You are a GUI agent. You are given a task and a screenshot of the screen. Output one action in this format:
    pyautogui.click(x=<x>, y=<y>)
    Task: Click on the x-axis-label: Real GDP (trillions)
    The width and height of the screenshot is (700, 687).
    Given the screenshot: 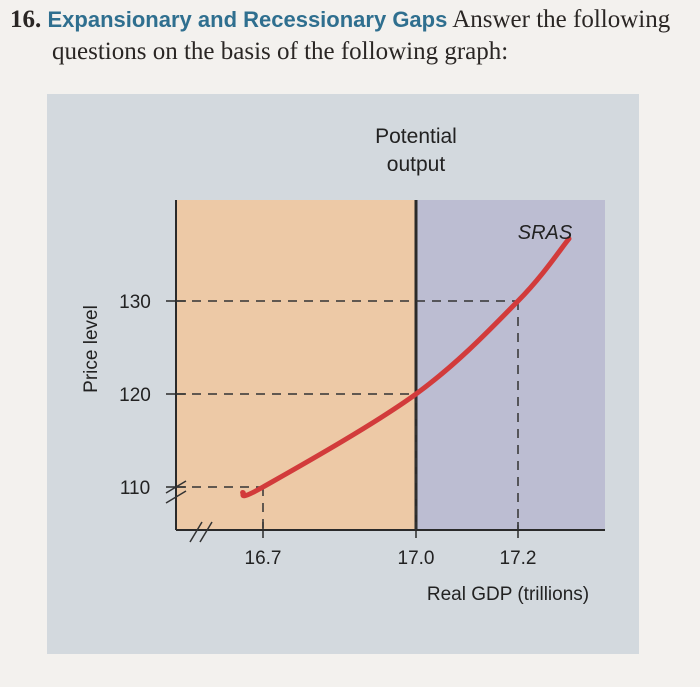 What is the action you would take?
    pyautogui.click(x=508, y=594)
    